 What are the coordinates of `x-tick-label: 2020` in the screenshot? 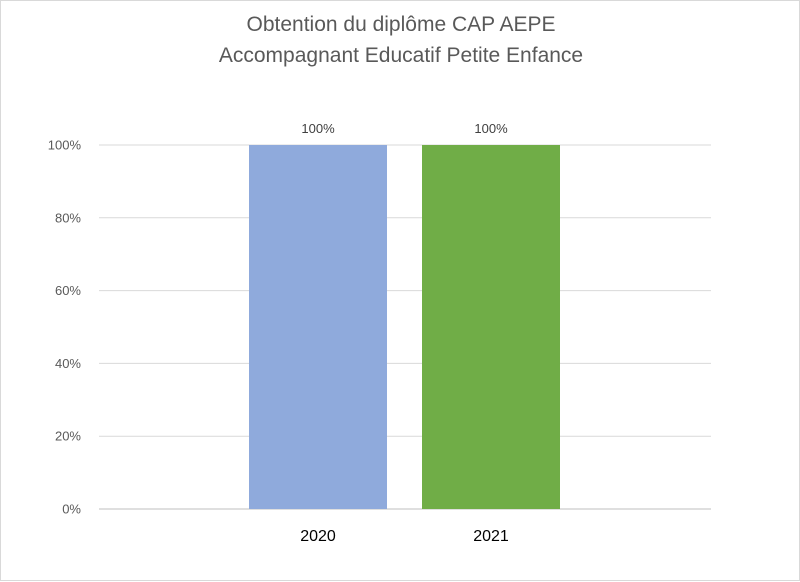 It's located at (318, 536).